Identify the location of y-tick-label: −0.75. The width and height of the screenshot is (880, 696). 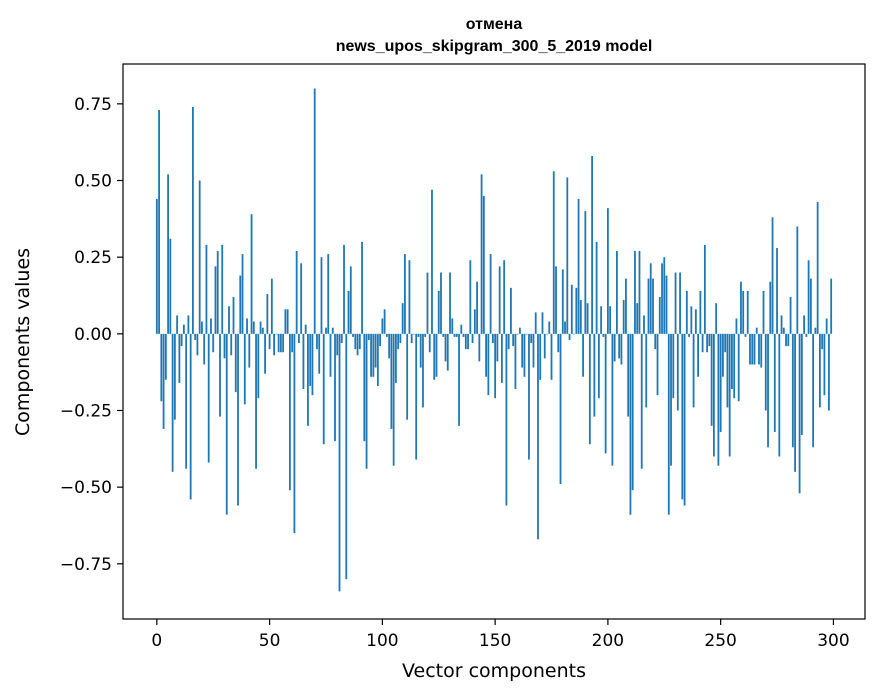
(86, 565).